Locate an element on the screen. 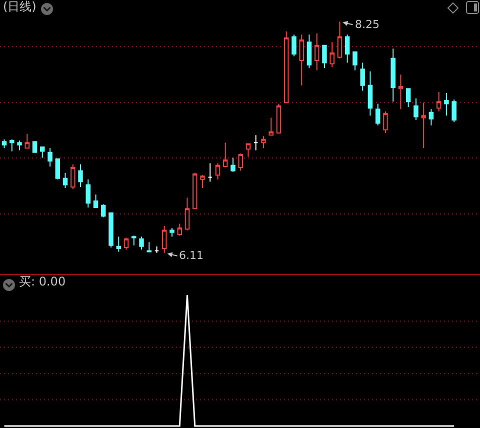 Image resolution: width=480 pixels, height=428 pixels. annotation: 8.25 is located at coordinates (367, 24).